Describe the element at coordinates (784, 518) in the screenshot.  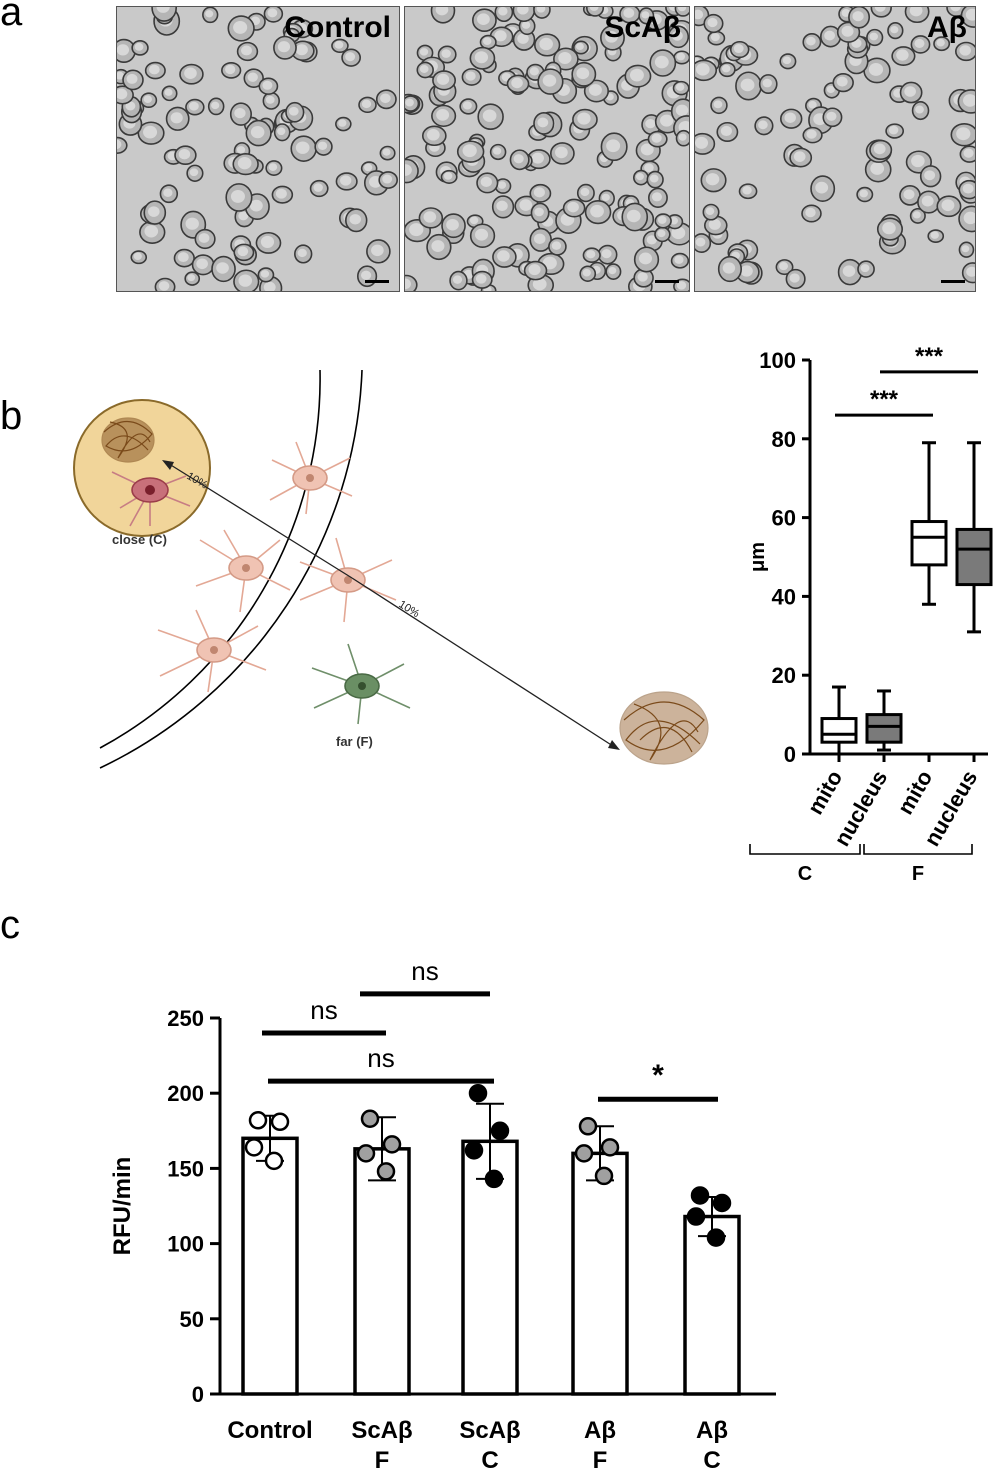
I see `y-tick-label: 60` at that location.